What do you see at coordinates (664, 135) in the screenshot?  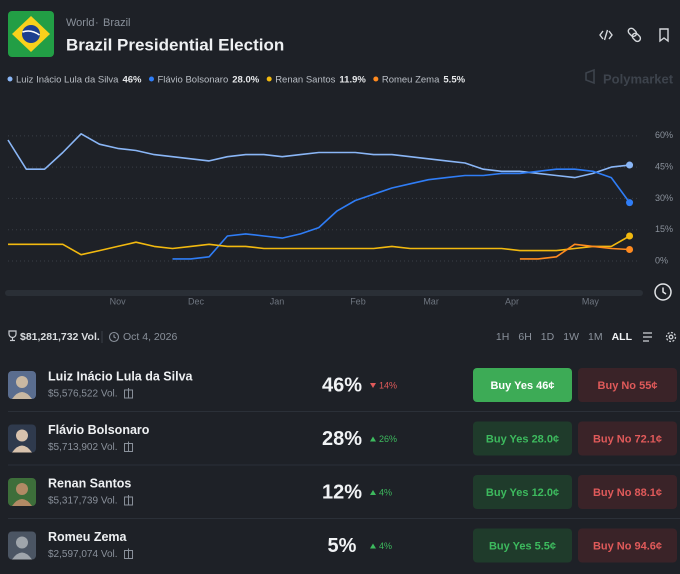 I see `y-tick-label: 60%` at bounding box center [664, 135].